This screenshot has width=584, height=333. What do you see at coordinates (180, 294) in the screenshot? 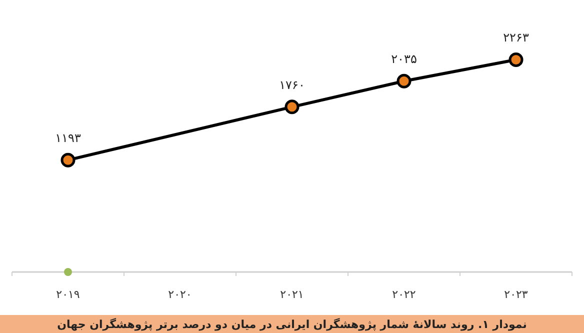
I see `x-tick-label: ۲۰۲۰` at bounding box center [180, 294].